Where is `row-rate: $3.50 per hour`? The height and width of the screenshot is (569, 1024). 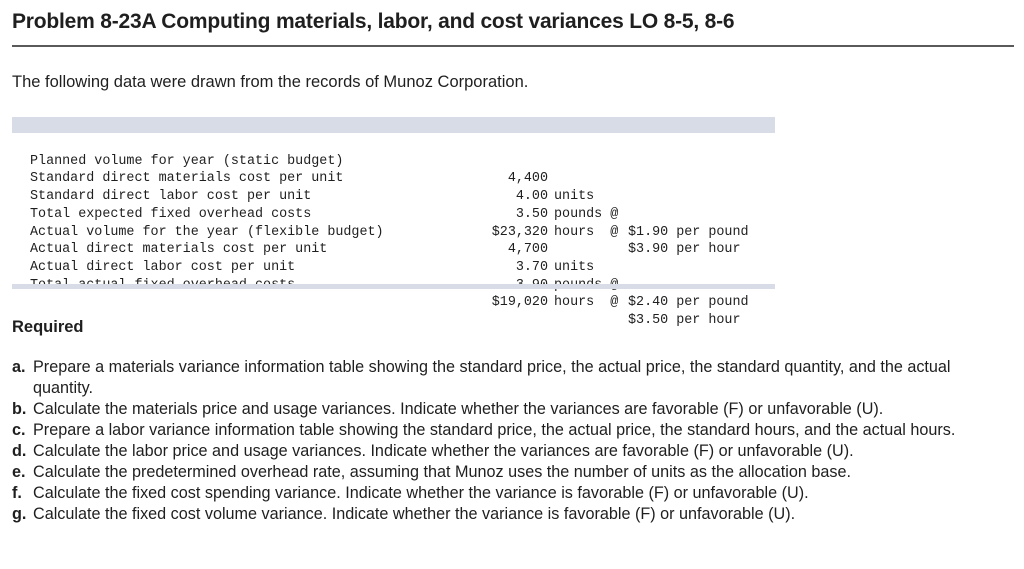
row-rate: $3.50 per hour is located at coordinates (684, 320).